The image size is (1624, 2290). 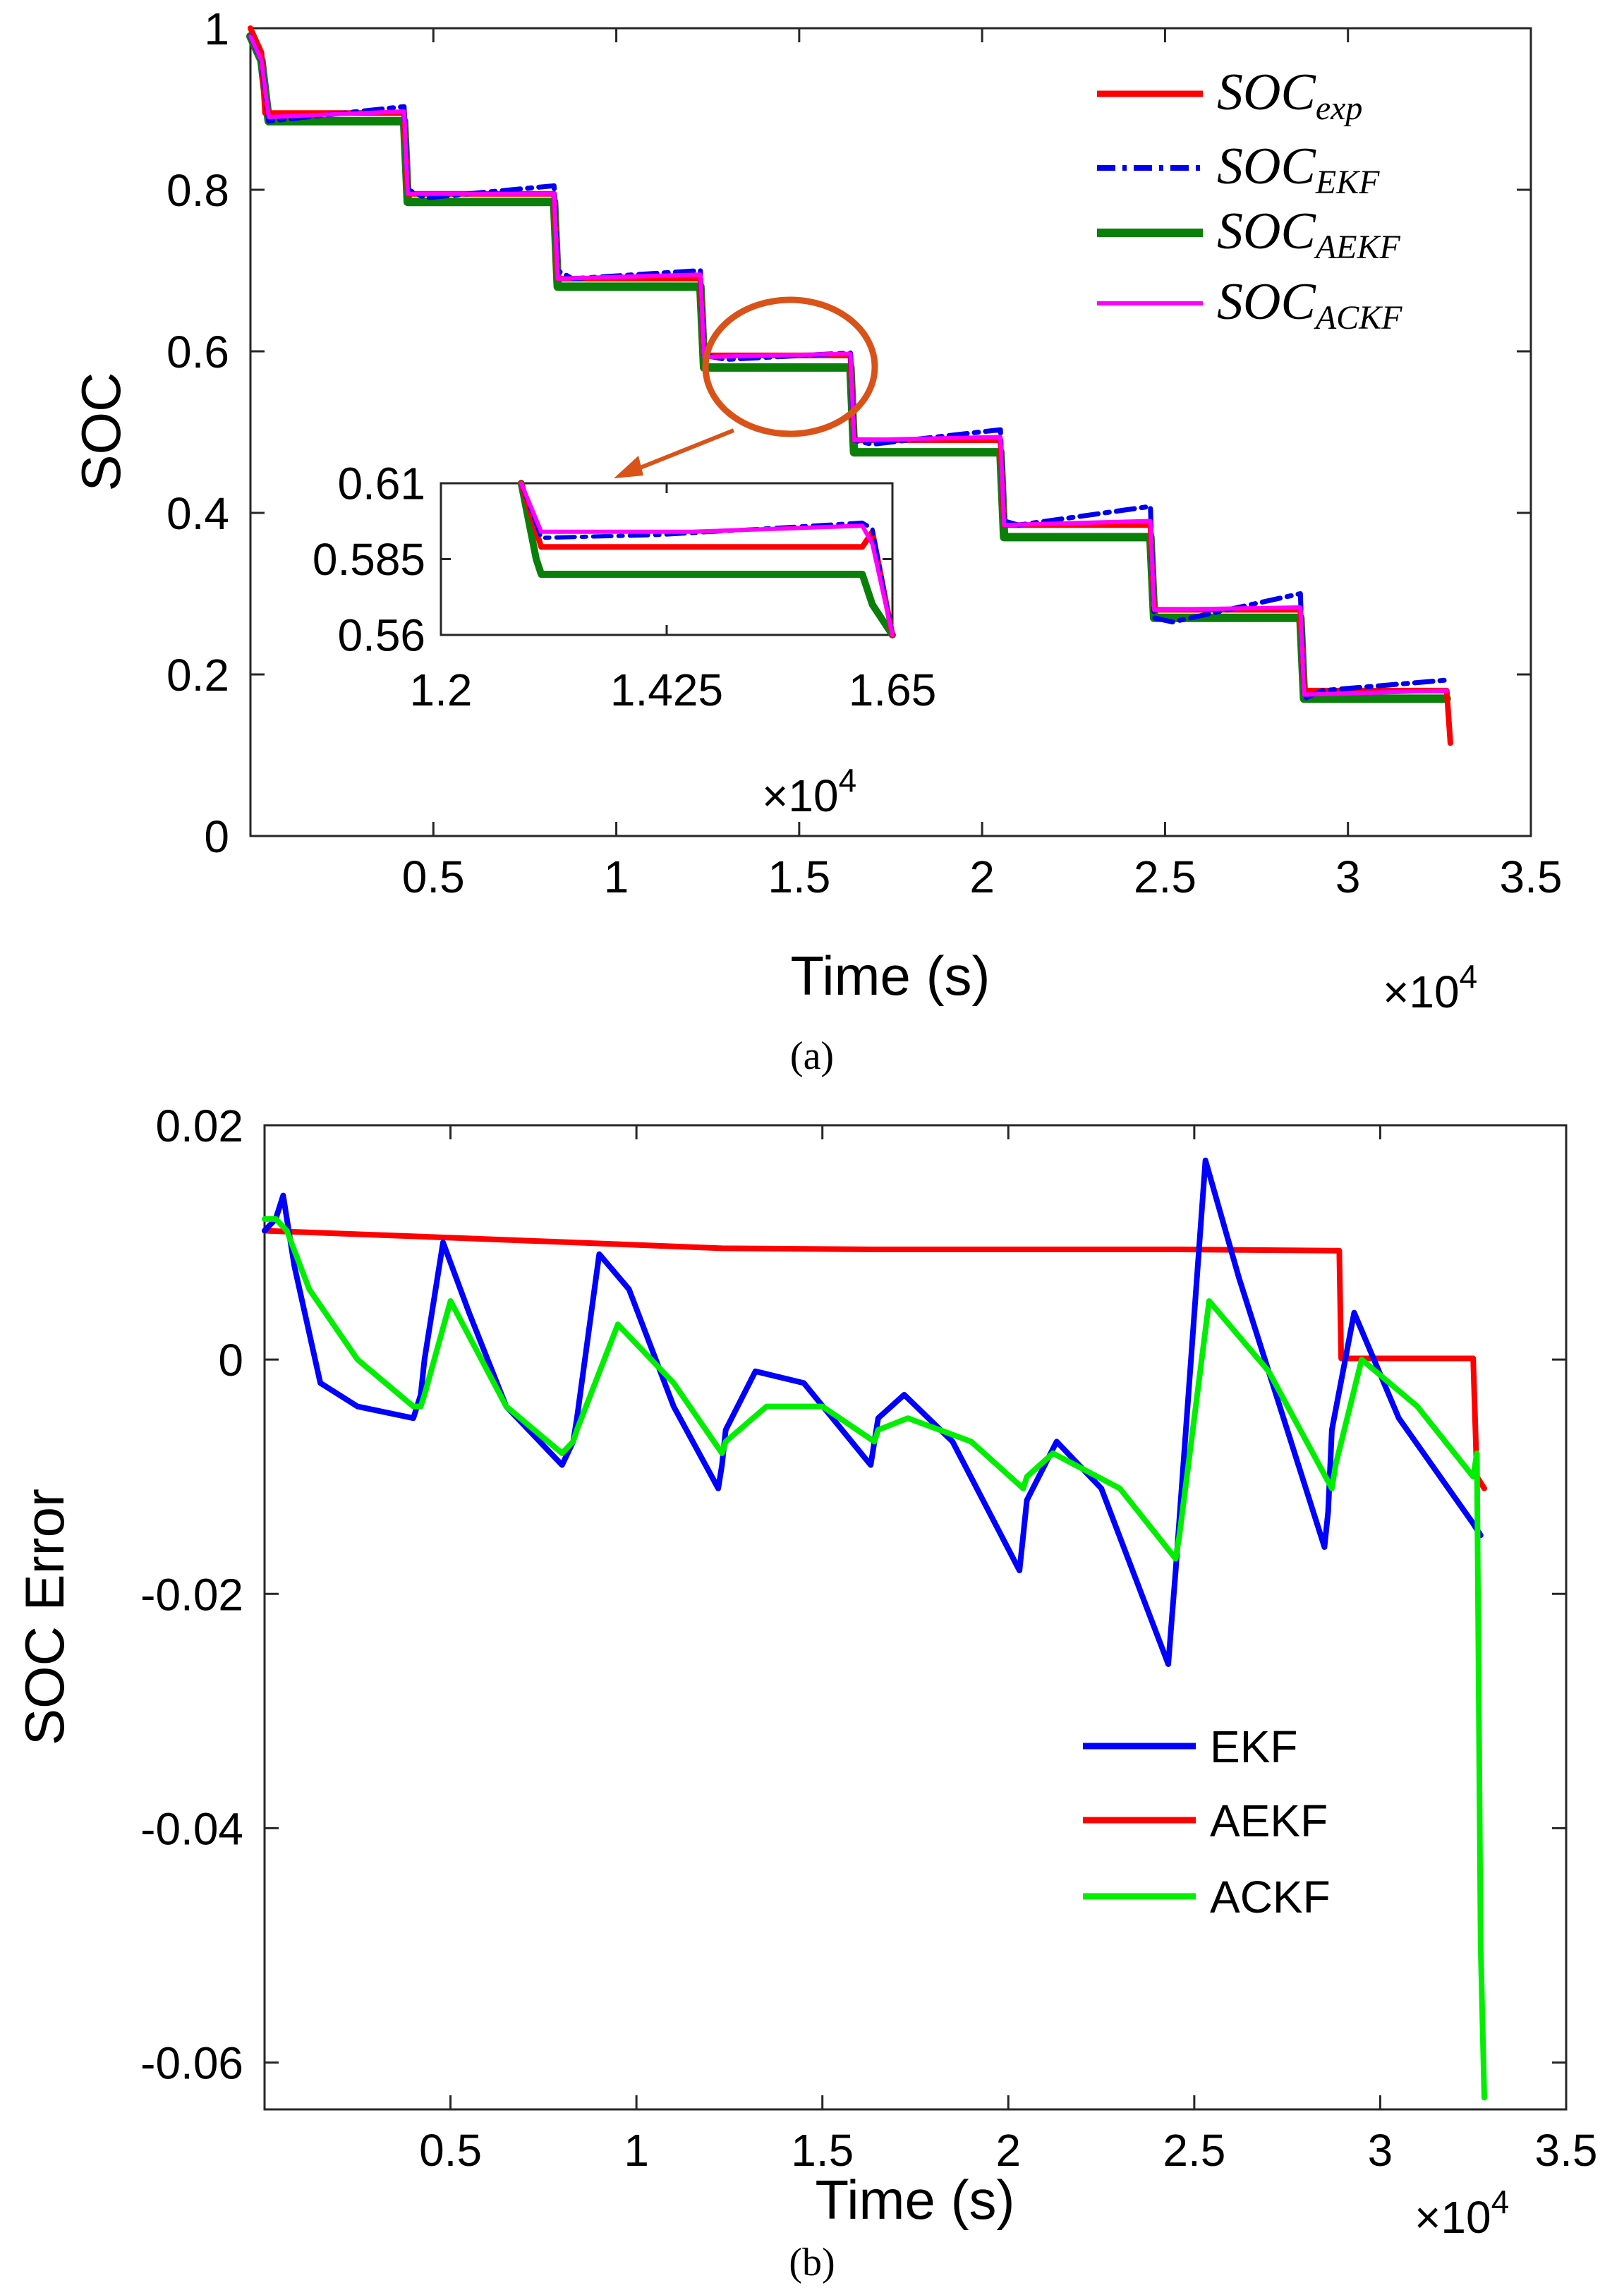 I want to click on chart-b-legend: EKF AEKF ACKF, so click(x=1207, y=1821).